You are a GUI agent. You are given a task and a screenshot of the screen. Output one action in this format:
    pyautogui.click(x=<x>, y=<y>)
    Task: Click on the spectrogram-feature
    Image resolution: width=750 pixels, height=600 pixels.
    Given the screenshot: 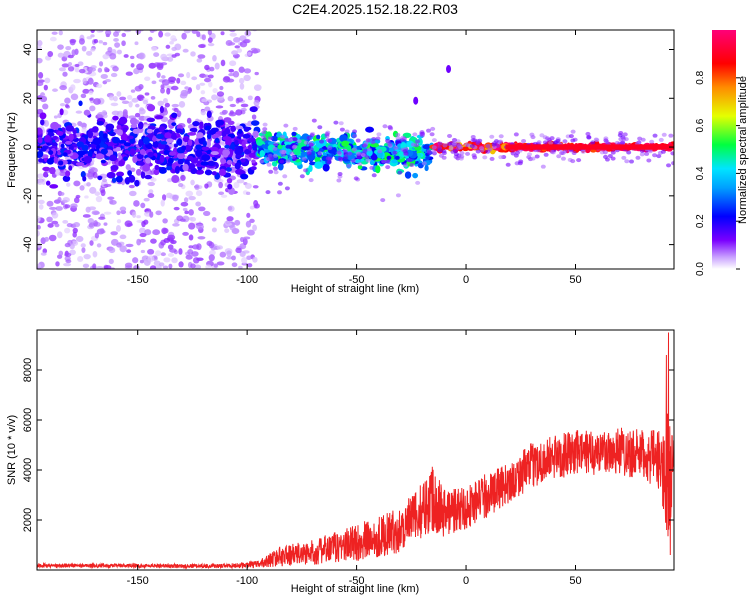 What is the action you would take?
    pyautogui.click(x=416, y=100)
    